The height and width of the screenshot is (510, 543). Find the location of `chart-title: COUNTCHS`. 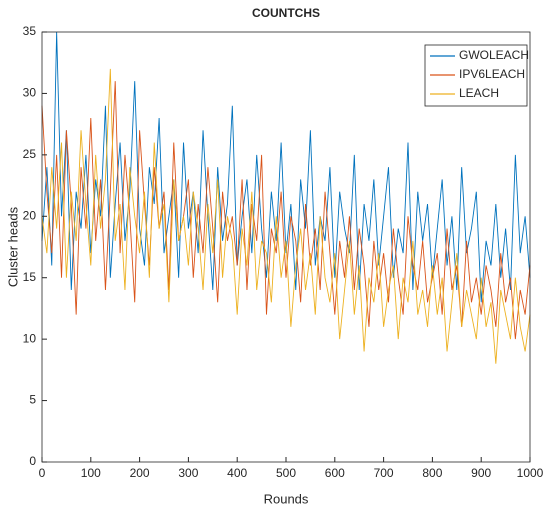

chart-title: COUNTCHS is located at coordinates (286, 13).